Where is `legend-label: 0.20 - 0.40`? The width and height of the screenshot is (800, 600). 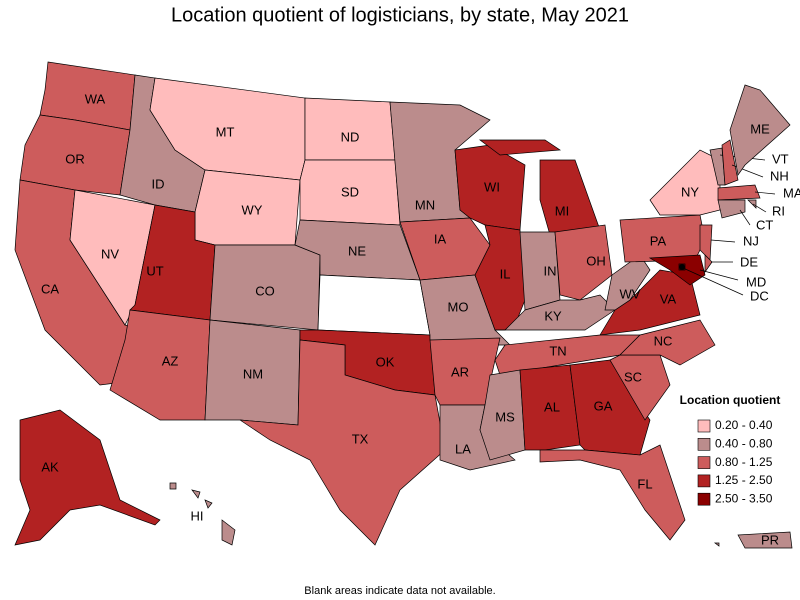
legend-label: 0.20 - 0.40 is located at coordinates (744, 425).